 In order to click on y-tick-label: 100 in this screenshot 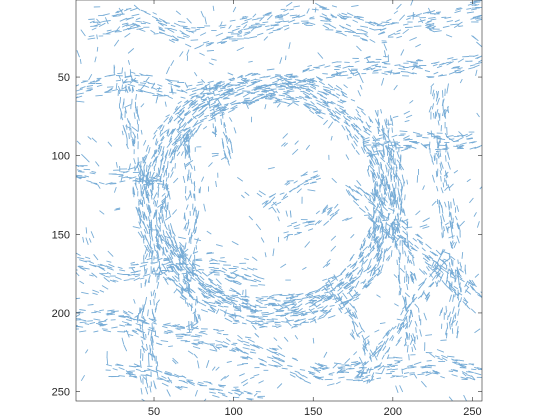, I will do `click(61, 157)`.